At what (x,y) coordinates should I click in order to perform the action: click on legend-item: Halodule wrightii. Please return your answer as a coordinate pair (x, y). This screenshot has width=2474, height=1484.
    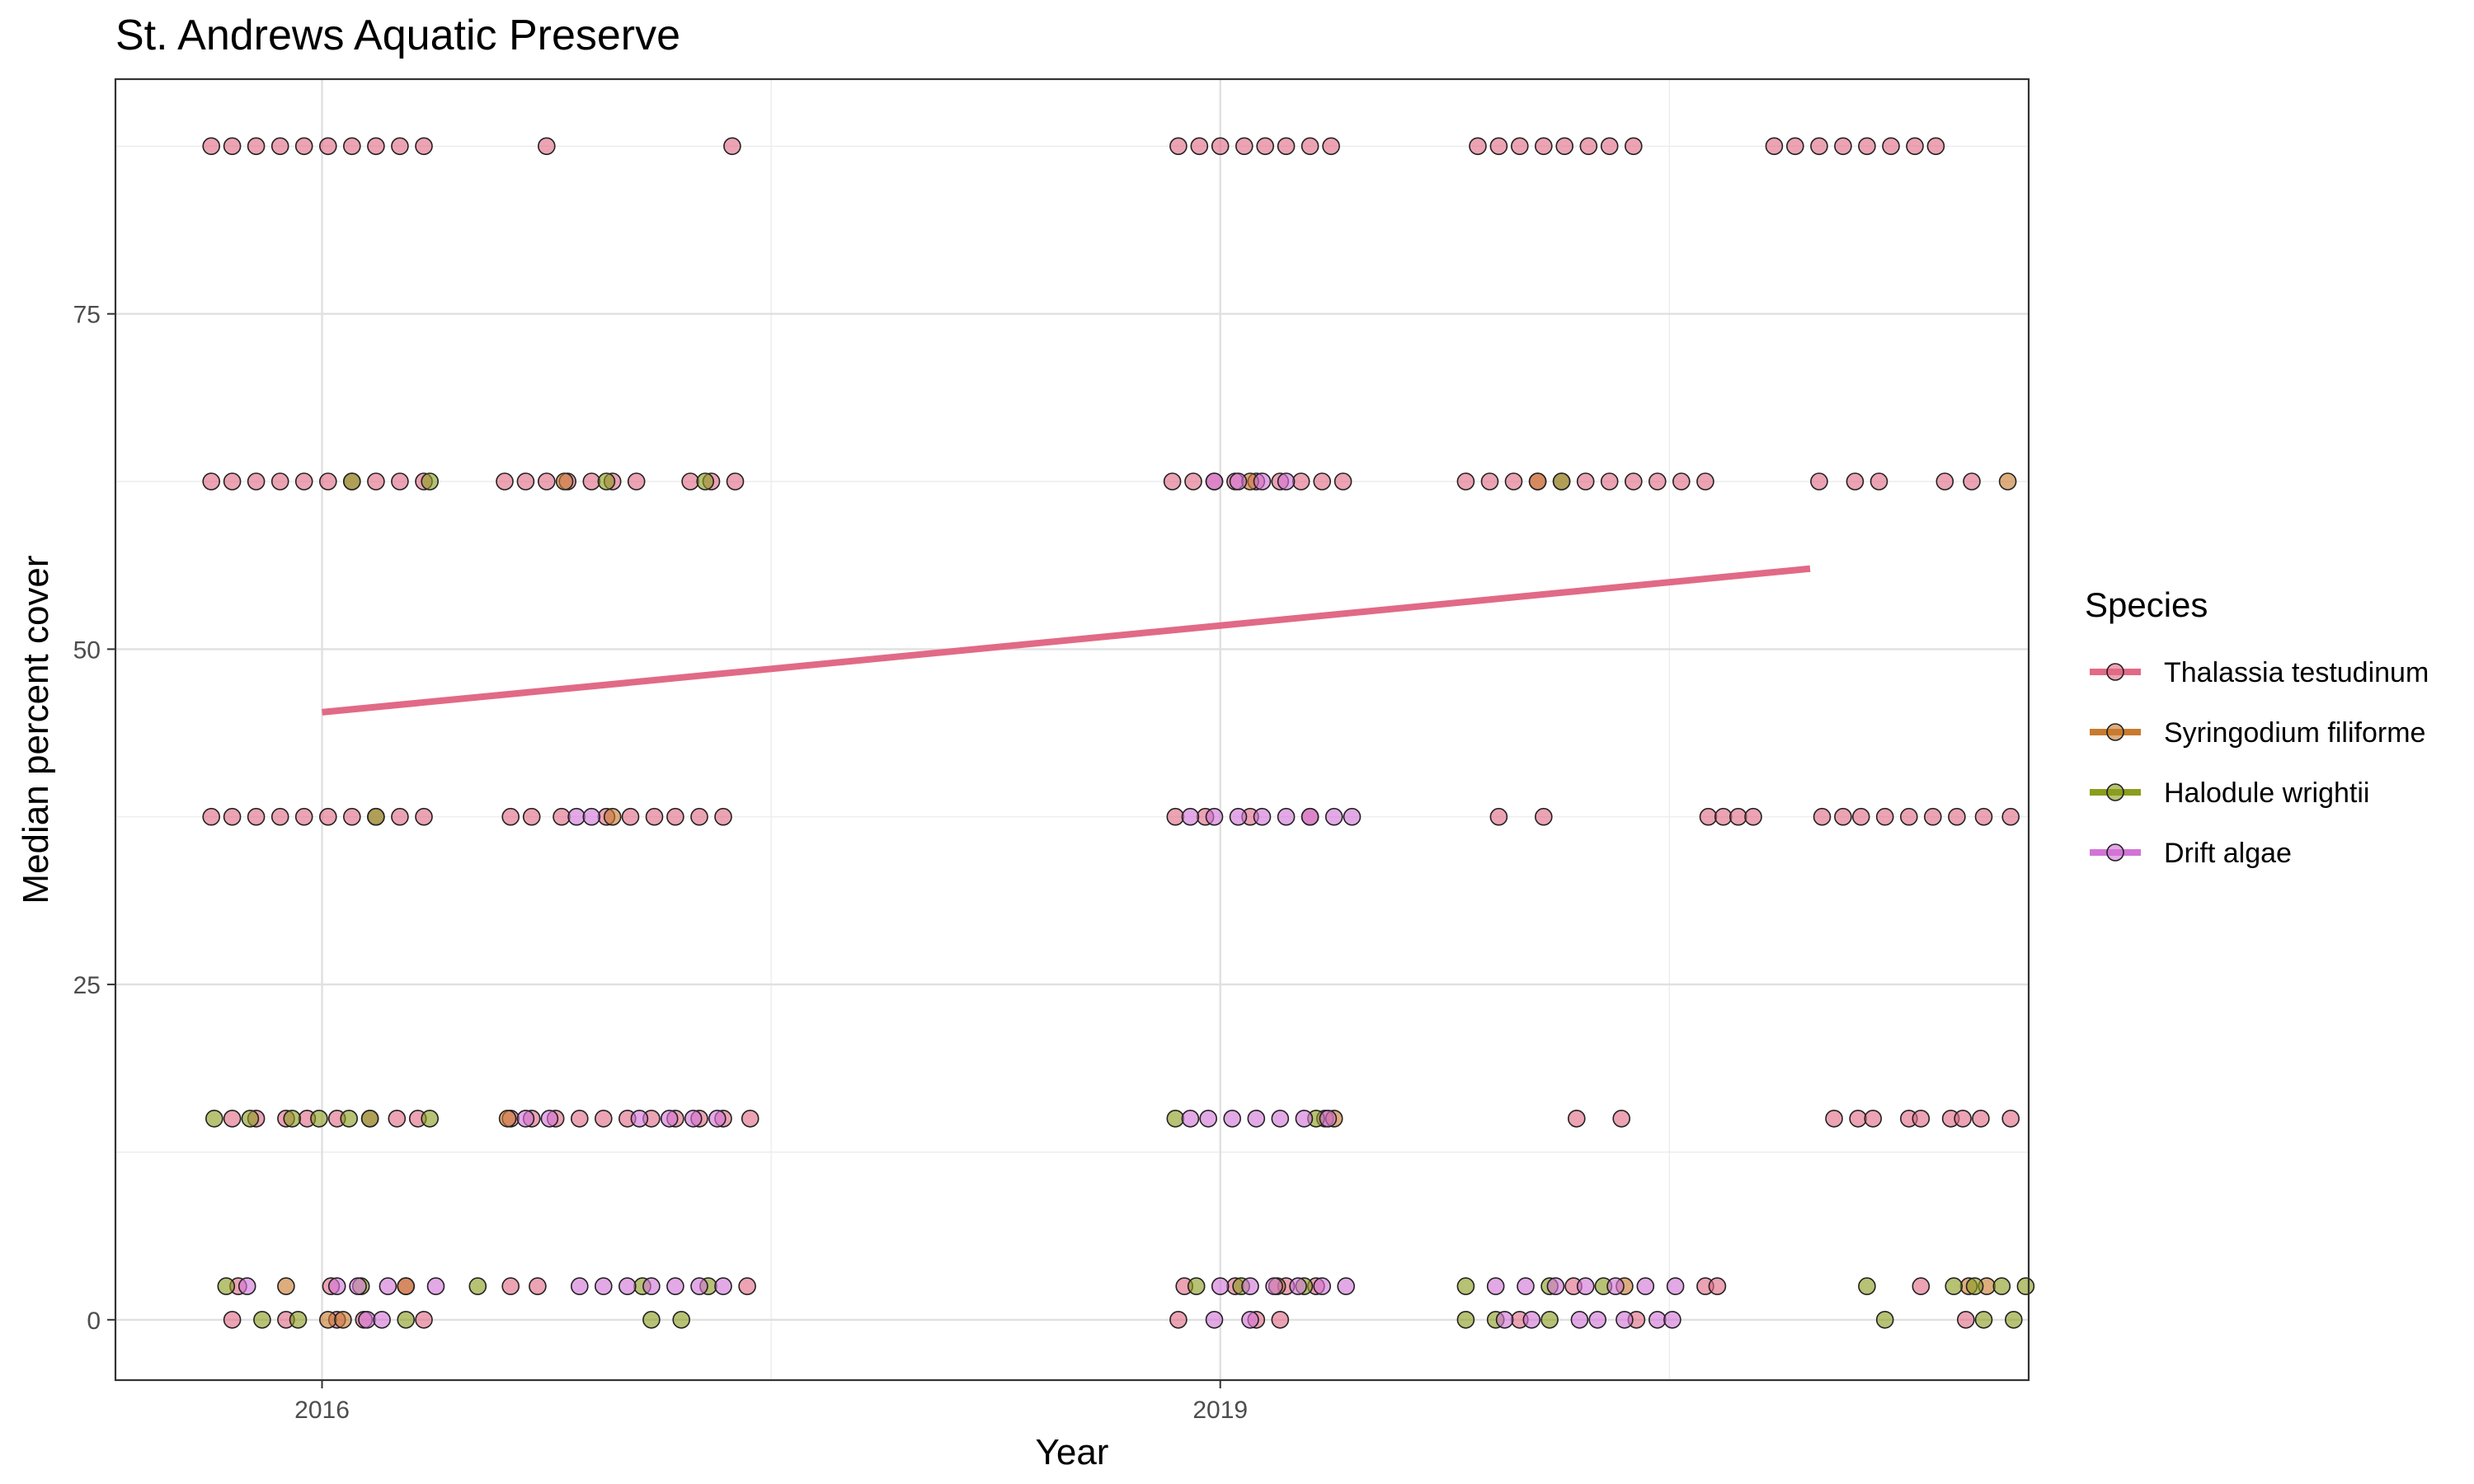
    Looking at the image, I should click on (2229, 793).